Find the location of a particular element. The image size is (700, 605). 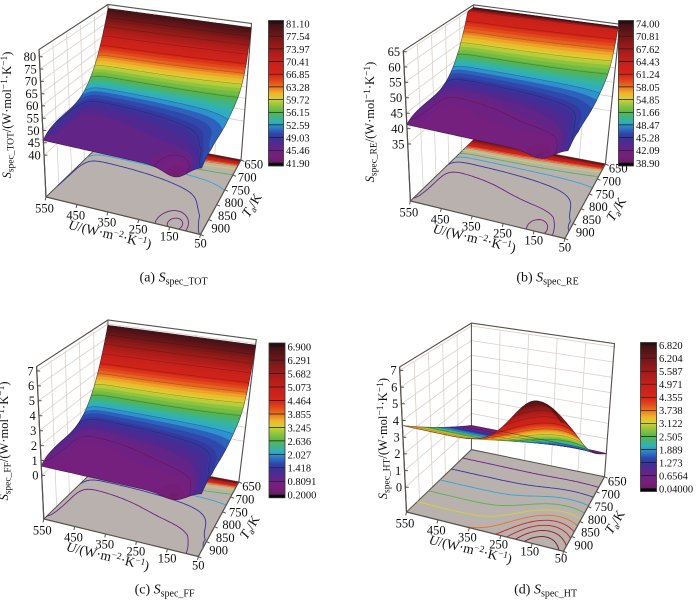

svg-text: 63.28 is located at coordinates (298, 88).